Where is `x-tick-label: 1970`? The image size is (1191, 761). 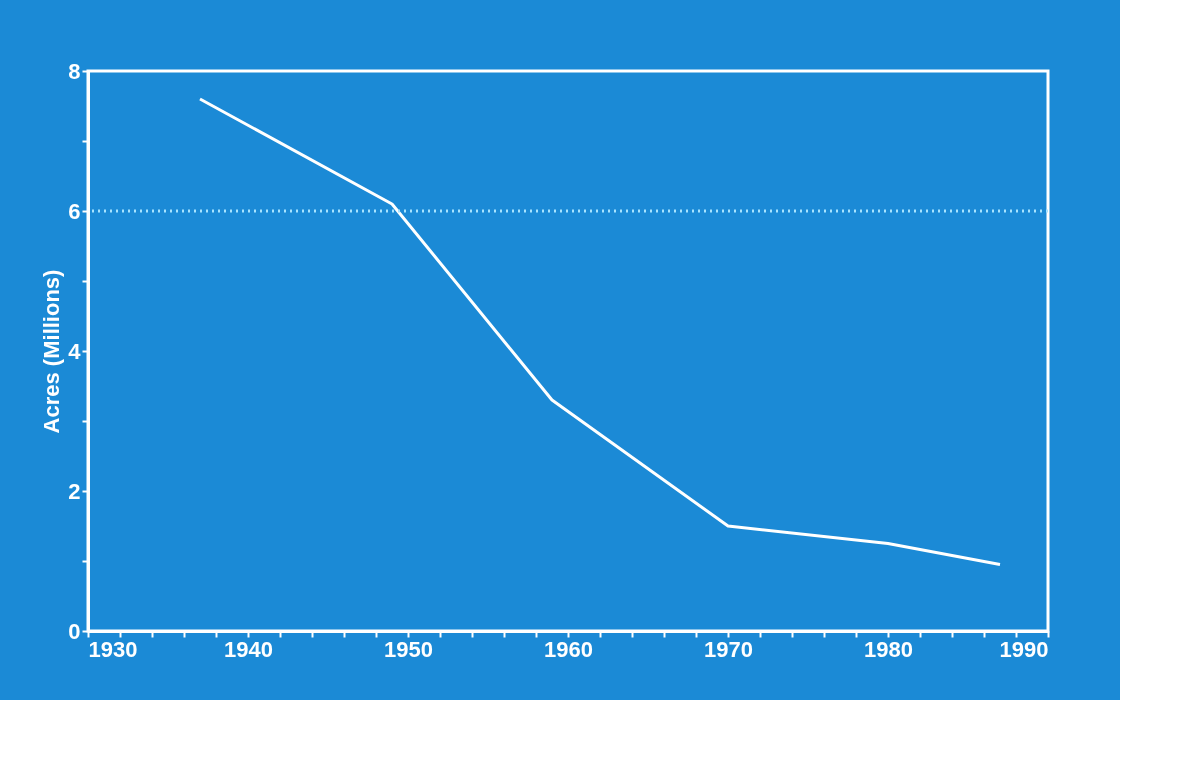
x-tick-label: 1970 is located at coordinates (728, 649).